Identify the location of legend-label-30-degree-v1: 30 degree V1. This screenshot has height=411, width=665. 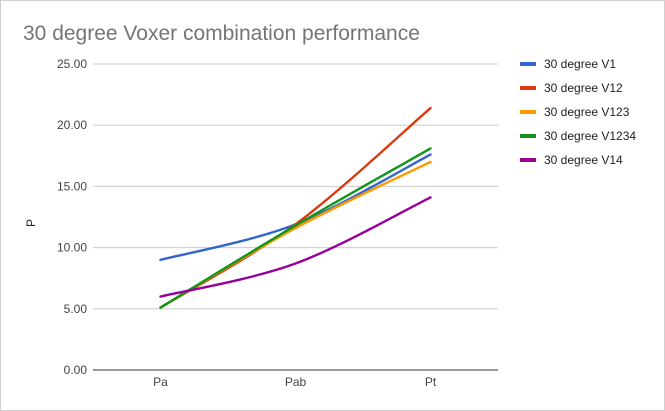
(580, 64).